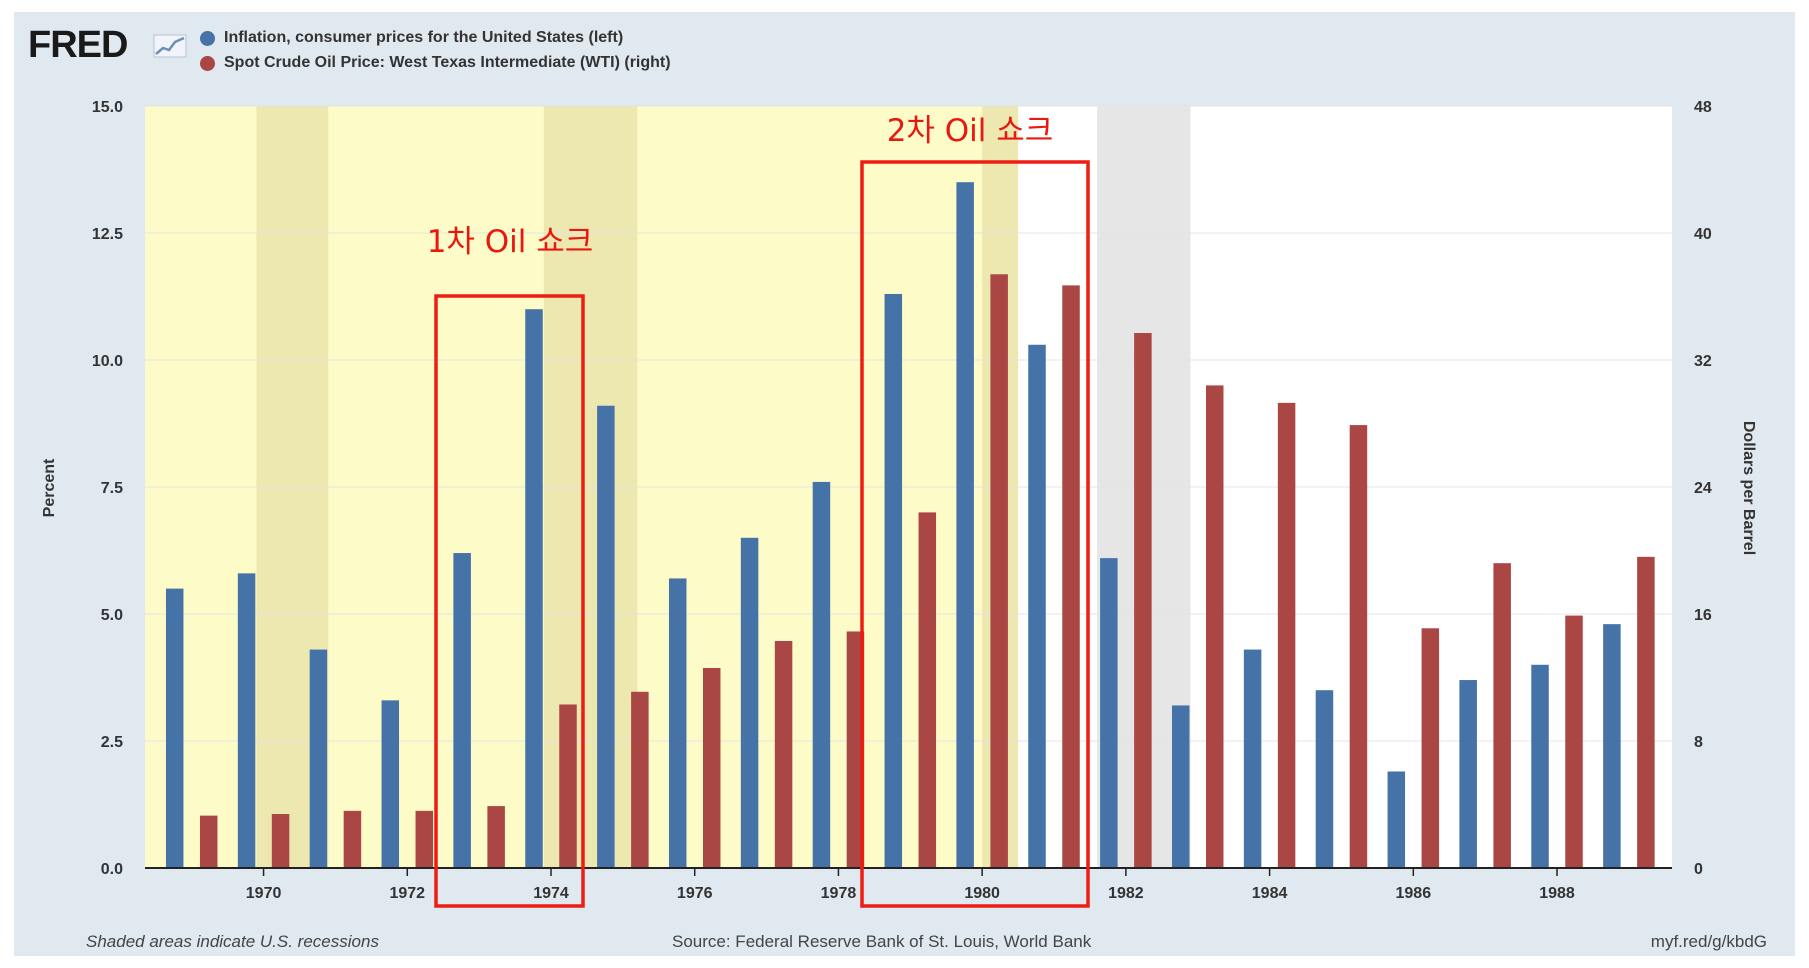 This screenshot has width=1809, height=968. I want to click on x-tick-label: 1970, so click(264, 893).